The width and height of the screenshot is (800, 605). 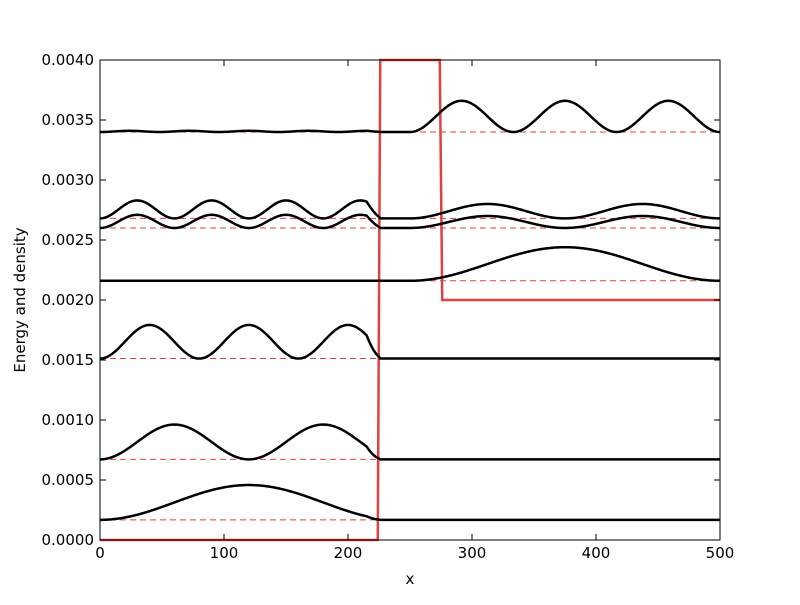 I want to click on y-tick-label: 0.0000, so click(x=68, y=540).